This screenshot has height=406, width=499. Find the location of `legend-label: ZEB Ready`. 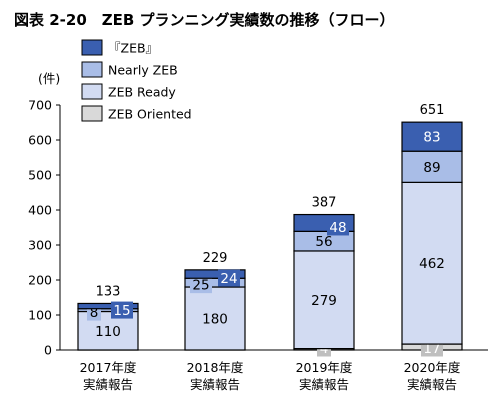

legend-label: ZEB Ready is located at coordinates (142, 92).